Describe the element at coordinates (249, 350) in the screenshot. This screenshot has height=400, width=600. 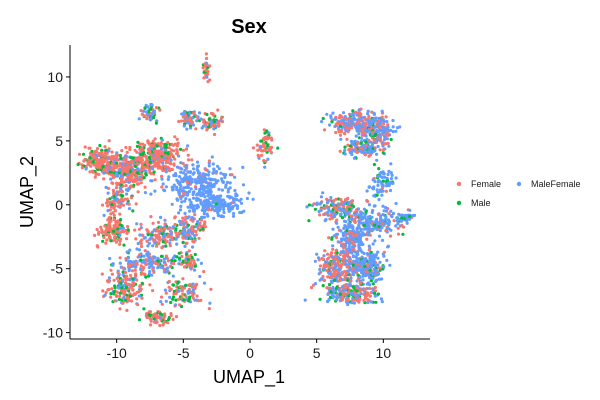
I see `x-axis-ticks: -10 -5 0 5 10` at that location.